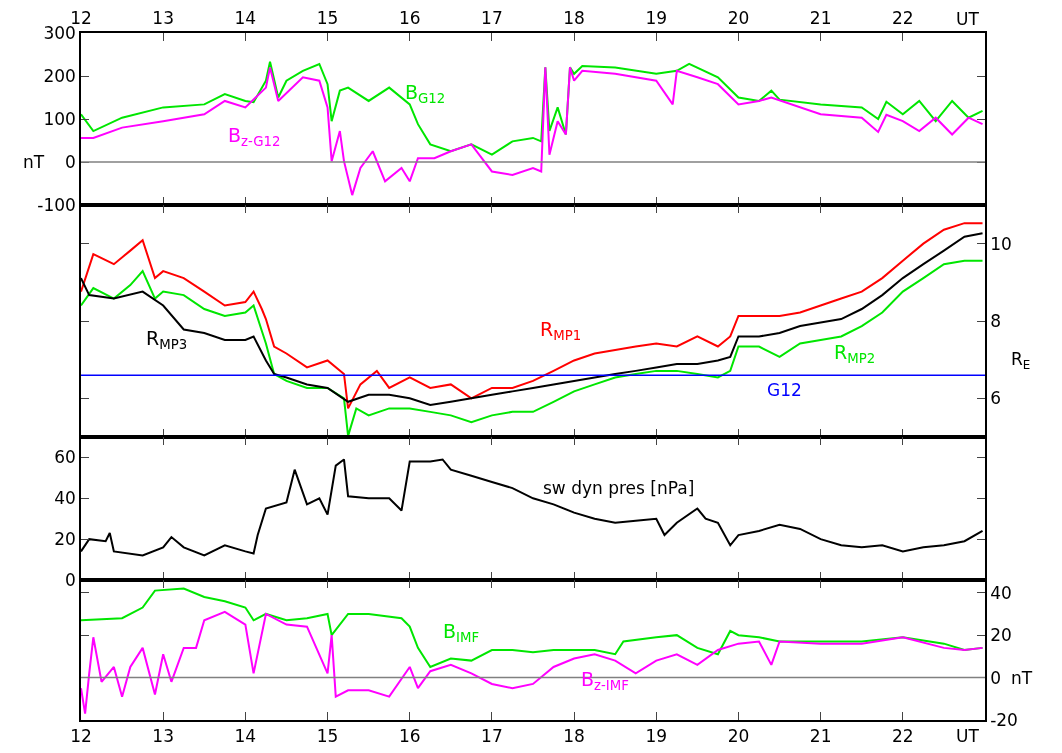  What do you see at coordinates (1004, 719) in the screenshot?
I see `y-tick-label: -20` at bounding box center [1004, 719].